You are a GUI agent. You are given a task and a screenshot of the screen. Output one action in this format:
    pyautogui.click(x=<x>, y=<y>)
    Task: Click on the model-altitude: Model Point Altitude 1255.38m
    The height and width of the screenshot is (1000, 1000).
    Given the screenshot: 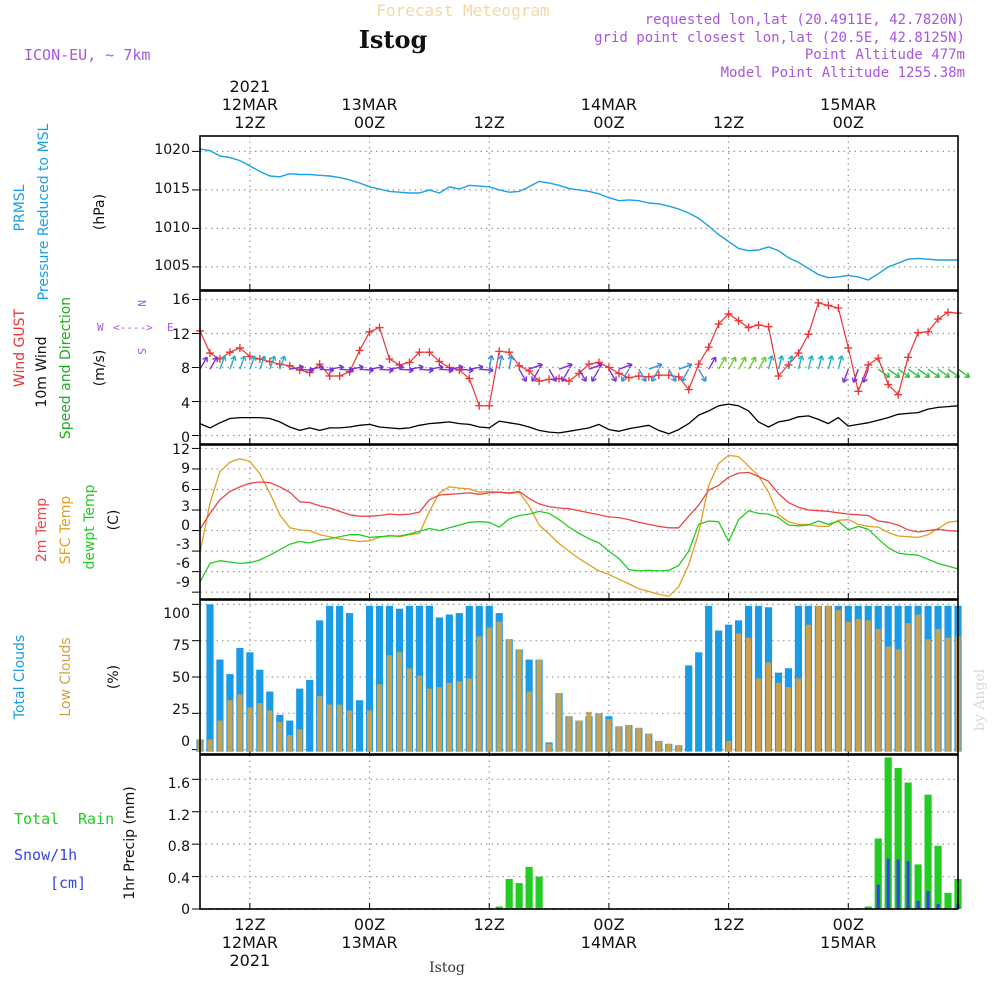 What is the action you would take?
    pyautogui.click(x=843, y=73)
    